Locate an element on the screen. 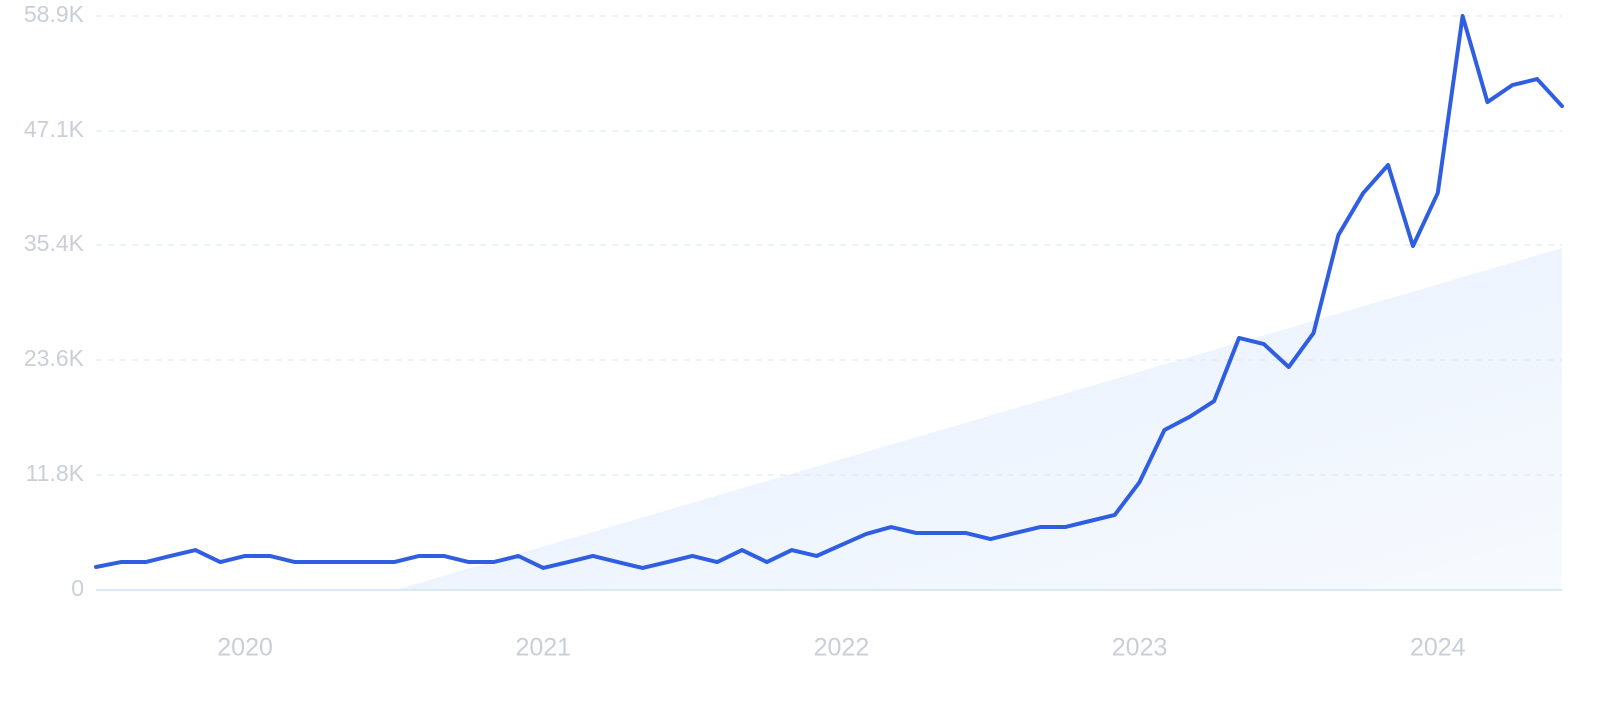 This screenshot has height=705, width=1617. x-tick-label: 2024 is located at coordinates (1438, 648).